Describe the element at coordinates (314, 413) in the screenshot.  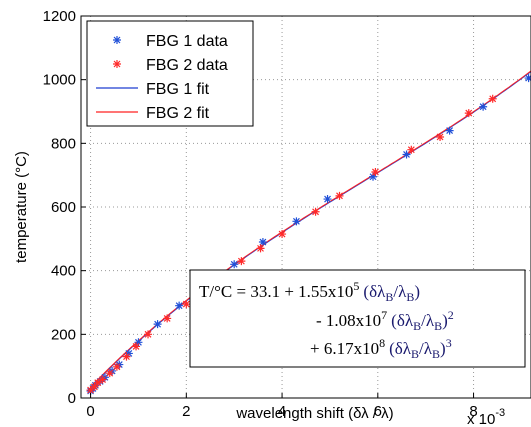
I see `x-axis-label: wavelength shift (δλ / λ)` at that location.